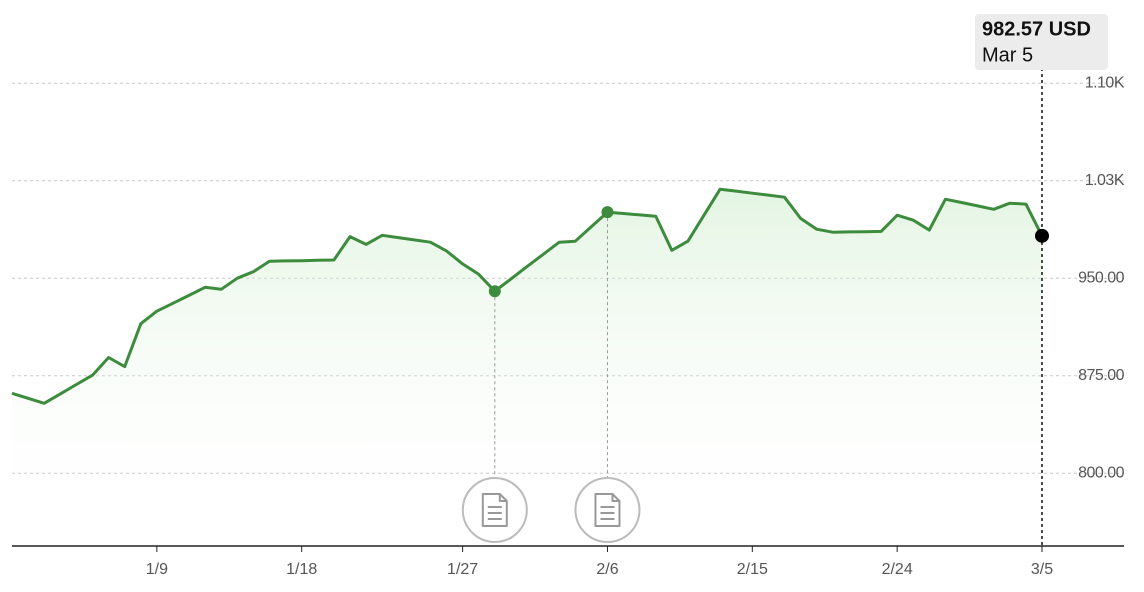  What do you see at coordinates (607, 569) in the screenshot?
I see `x-tick-label: 2/6` at bounding box center [607, 569].